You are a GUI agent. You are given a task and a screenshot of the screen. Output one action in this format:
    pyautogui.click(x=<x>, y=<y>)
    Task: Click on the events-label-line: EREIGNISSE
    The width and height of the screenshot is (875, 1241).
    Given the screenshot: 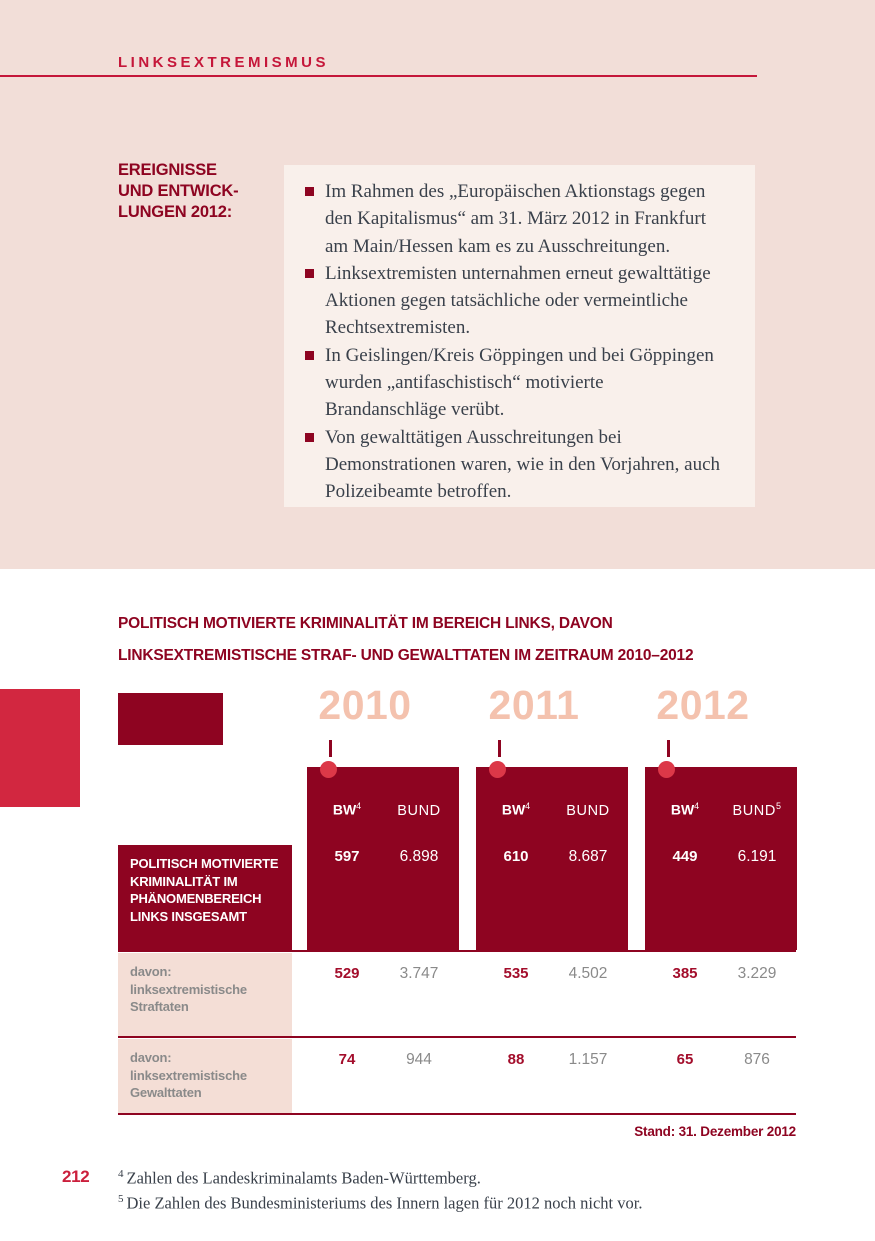 What is the action you would take?
    pyautogui.click(x=167, y=170)
    